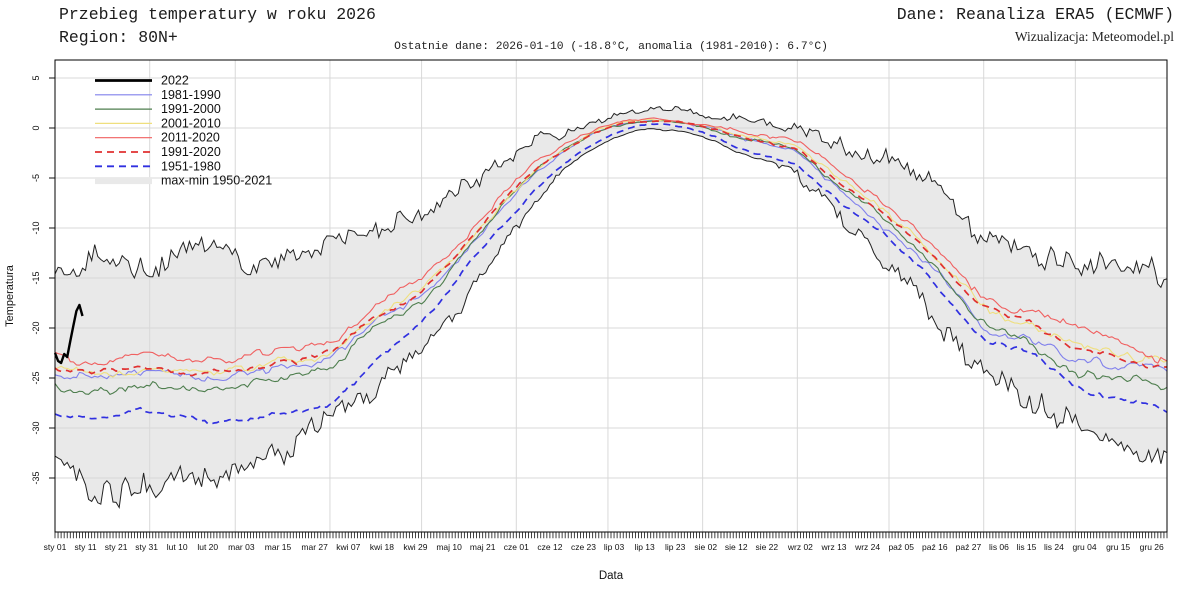 The height and width of the screenshot is (600, 1200). I want to click on legend-item-1991-2000: 1991-2000, so click(158, 109).